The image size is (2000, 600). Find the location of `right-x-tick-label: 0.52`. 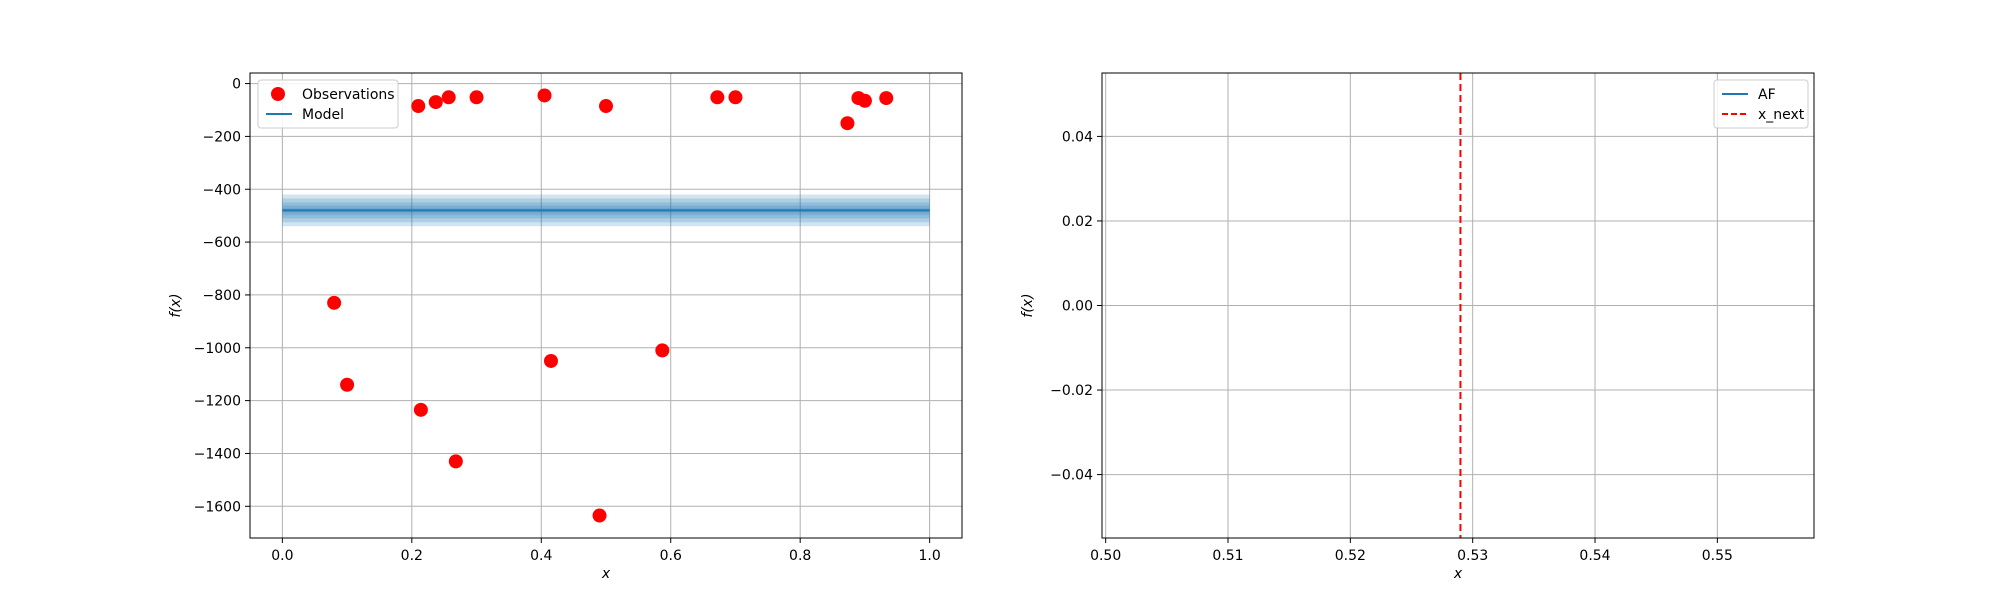

right-x-tick-label: 0.52 is located at coordinates (1350, 556).